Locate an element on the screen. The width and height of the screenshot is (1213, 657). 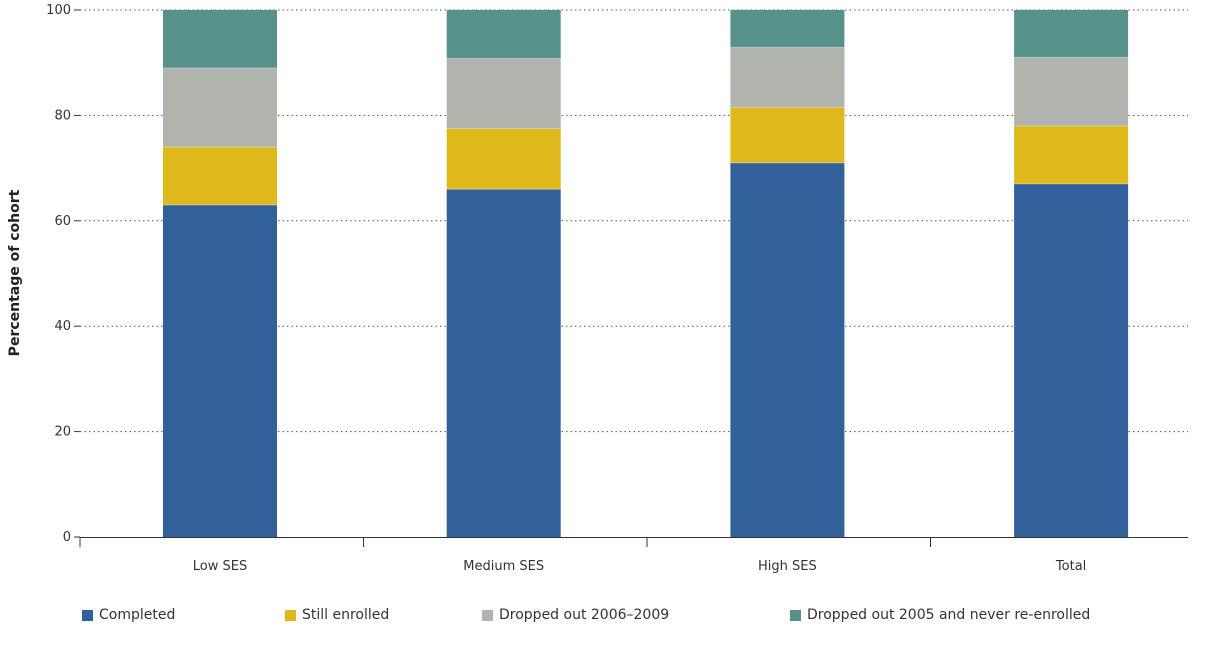
legend-item: Still enrolled is located at coordinates (337, 615).